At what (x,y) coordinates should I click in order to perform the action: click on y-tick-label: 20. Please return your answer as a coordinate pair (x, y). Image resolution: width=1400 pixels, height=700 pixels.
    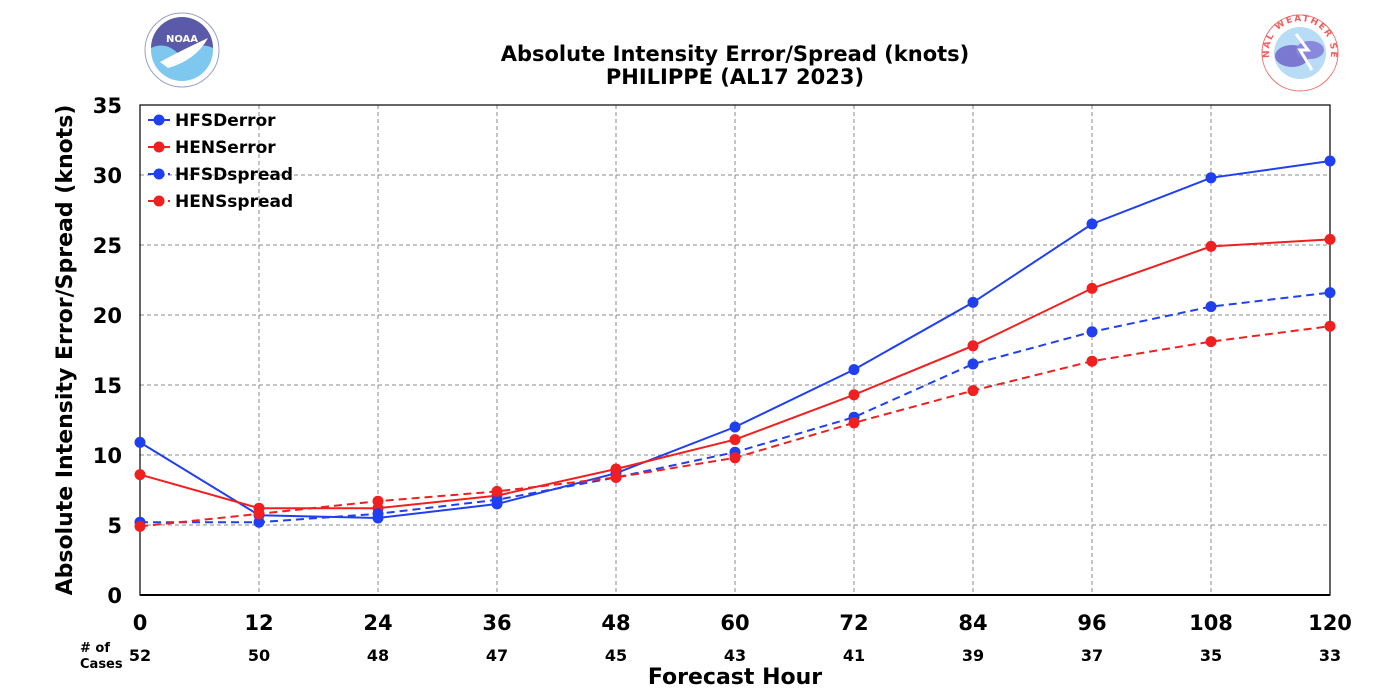
    Looking at the image, I should click on (107, 316).